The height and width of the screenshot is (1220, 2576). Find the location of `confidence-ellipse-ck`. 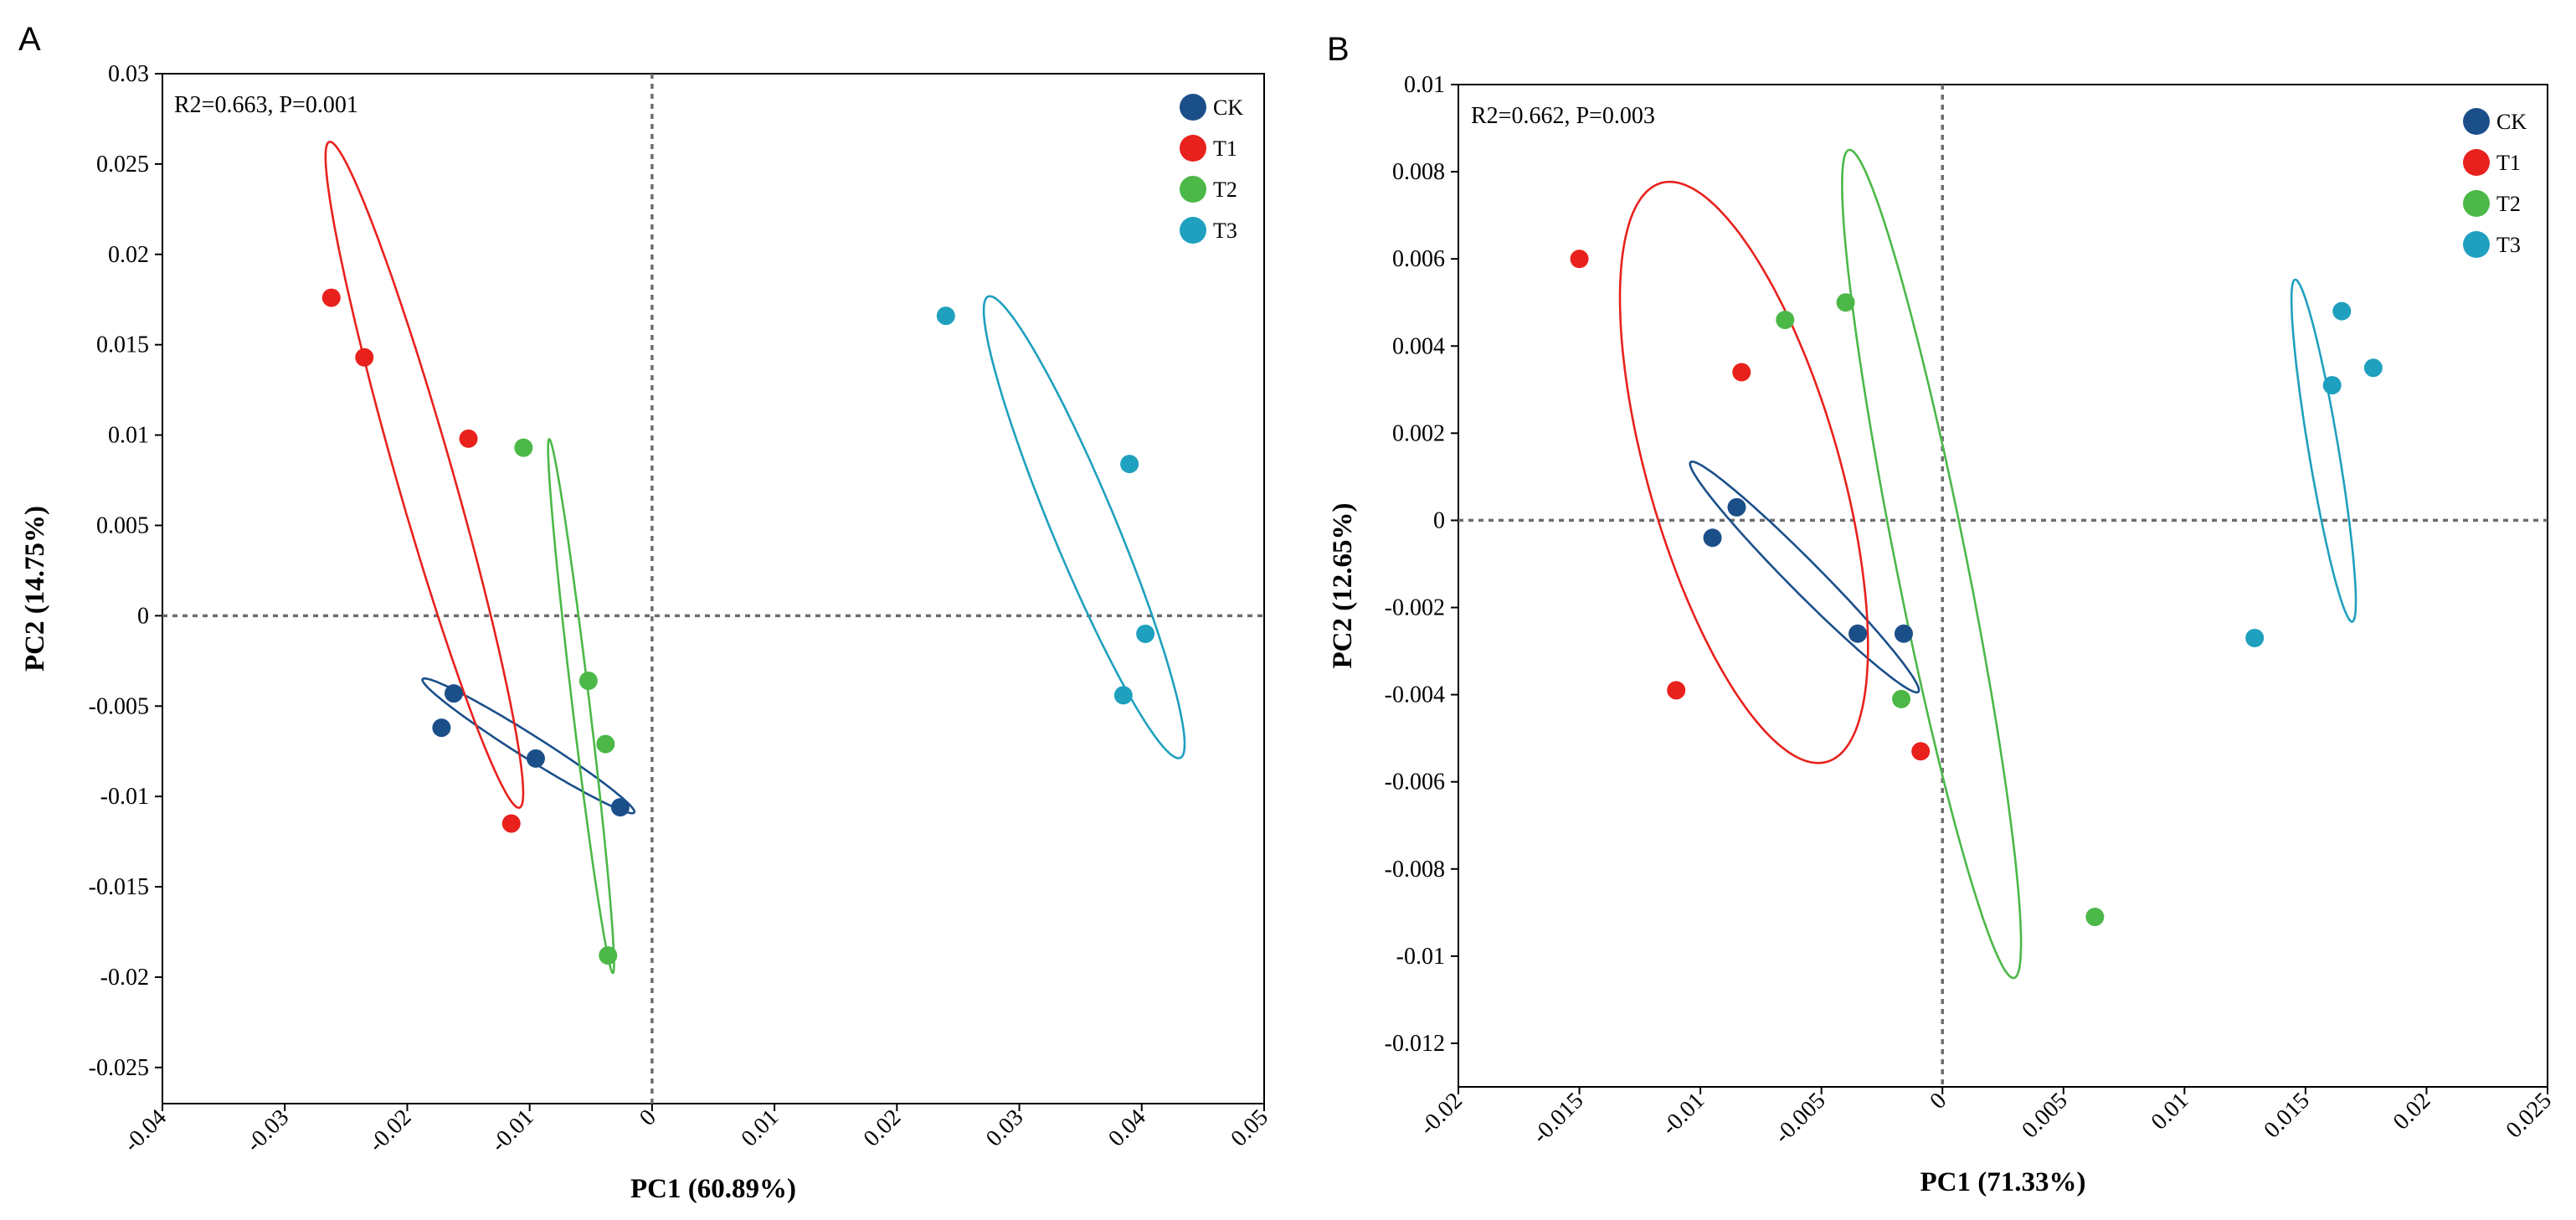

confidence-ellipse-ck is located at coordinates (528, 746).